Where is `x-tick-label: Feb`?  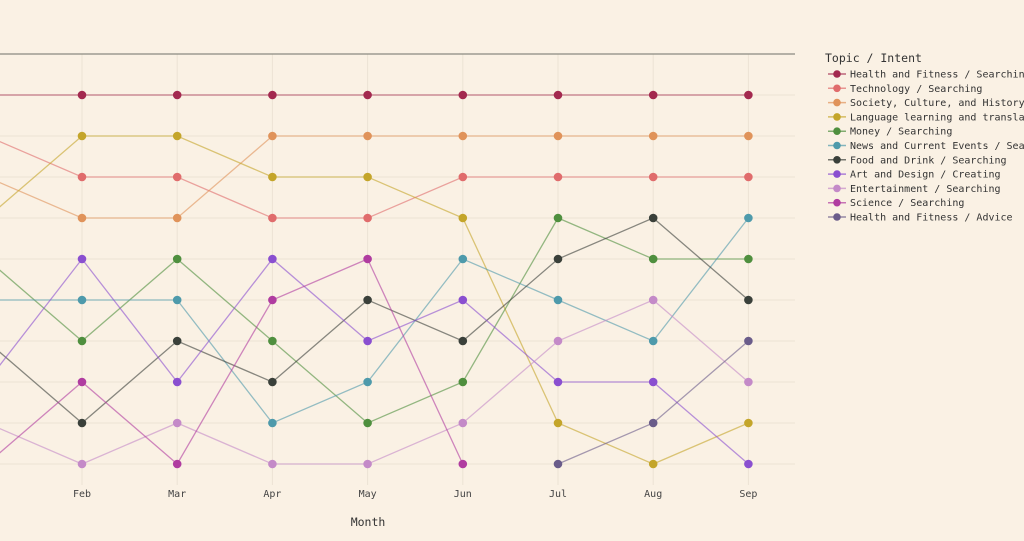
x-tick-label: Feb is located at coordinates (82, 494).